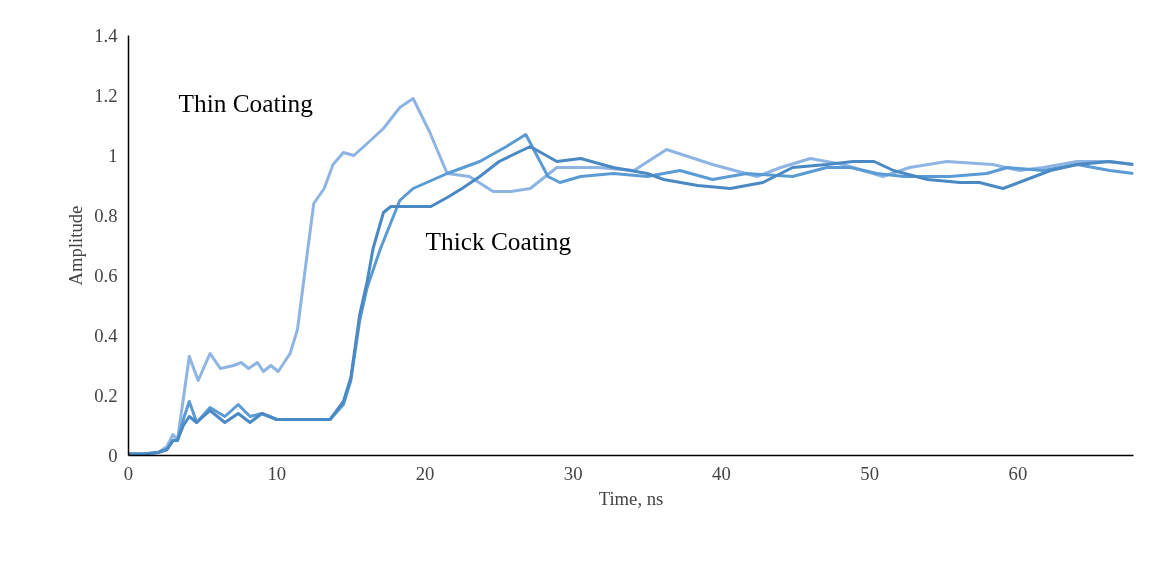  What do you see at coordinates (246, 102) in the screenshot?
I see `annotation: Thin Coating` at bounding box center [246, 102].